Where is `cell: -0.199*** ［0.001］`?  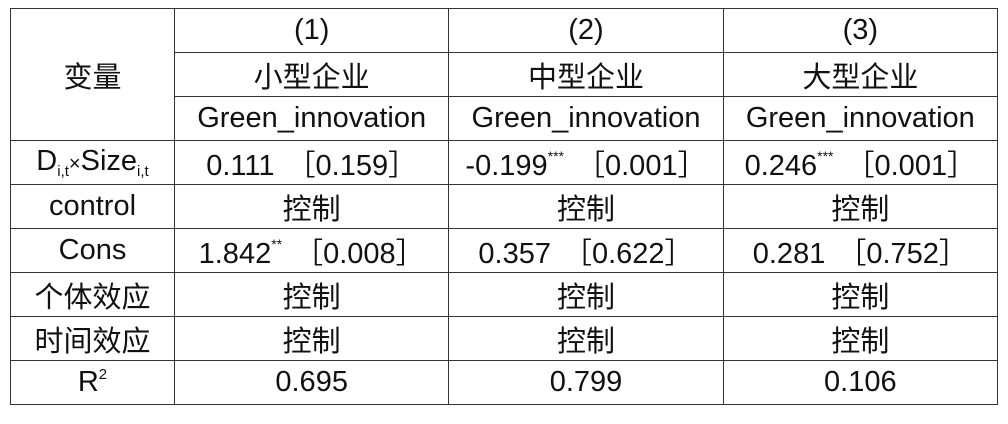
cell: -0.199*** ［0.001］ is located at coordinates (586, 162).